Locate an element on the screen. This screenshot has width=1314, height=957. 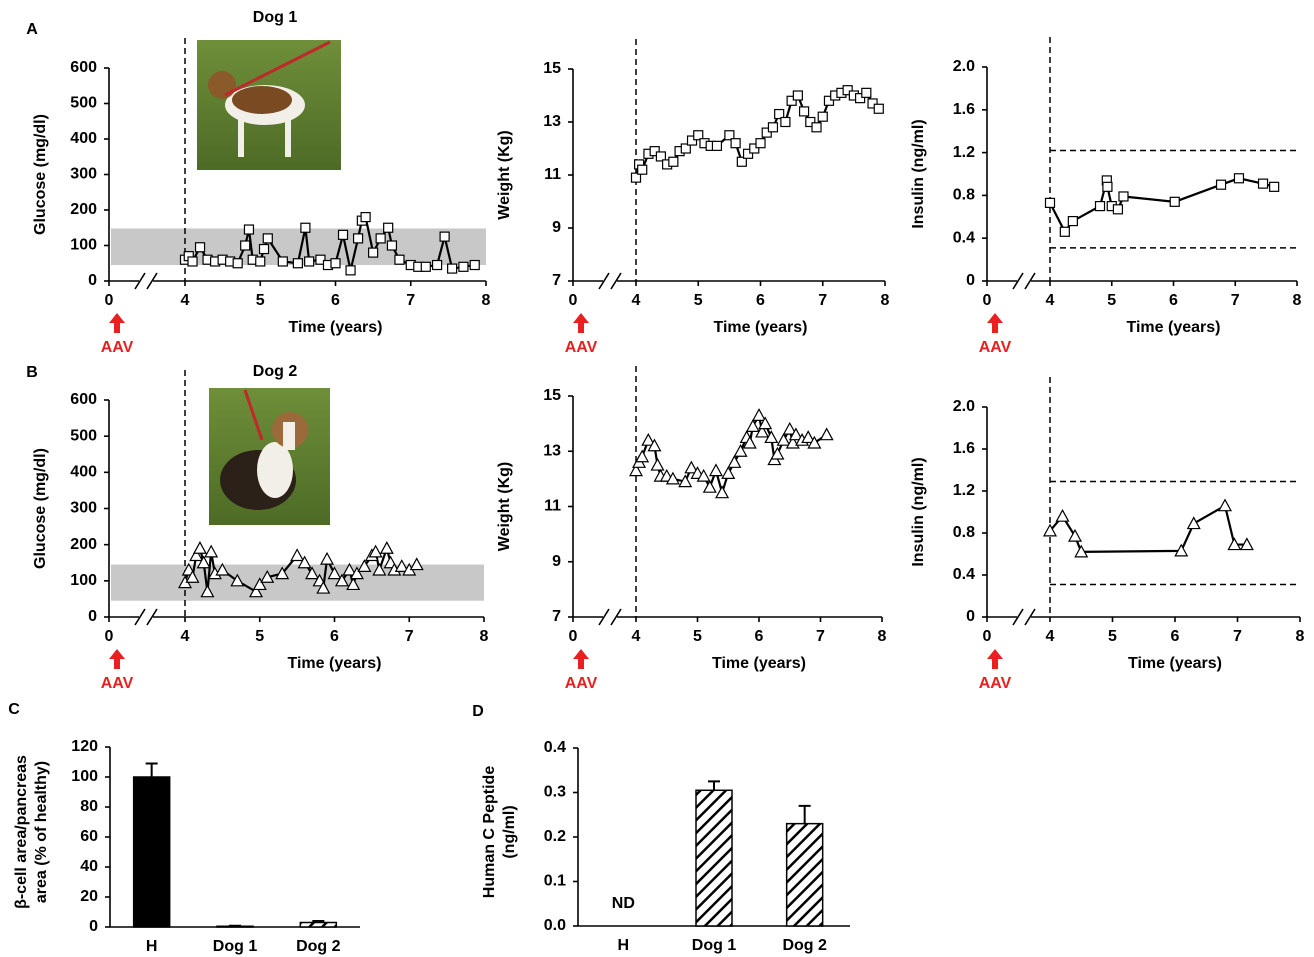
y-tick-label: 2.0 is located at coordinates (964, 406).